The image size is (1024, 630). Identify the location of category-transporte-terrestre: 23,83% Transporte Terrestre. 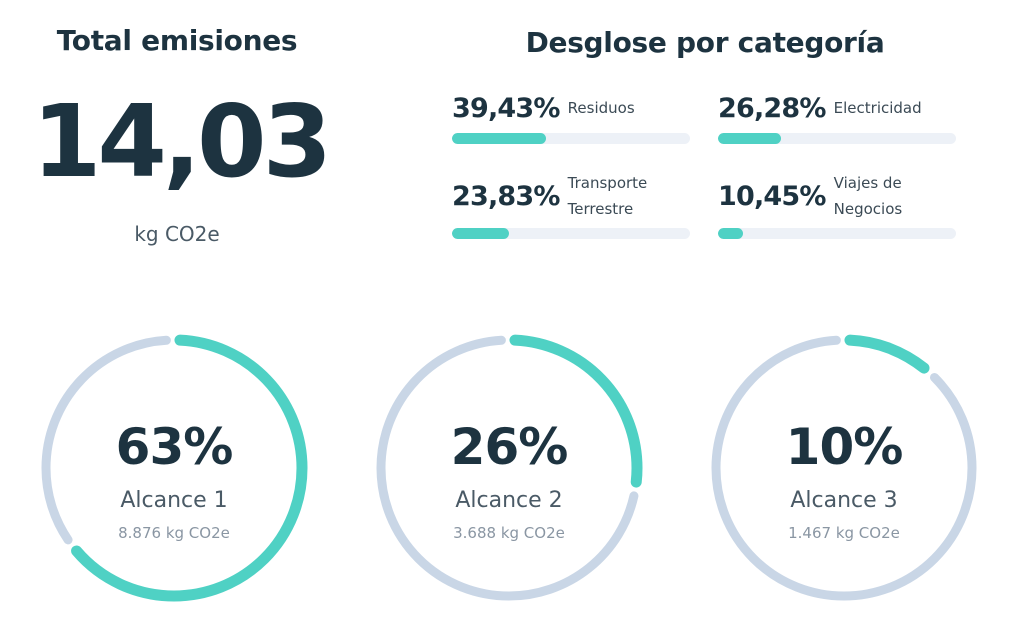
(571, 207).